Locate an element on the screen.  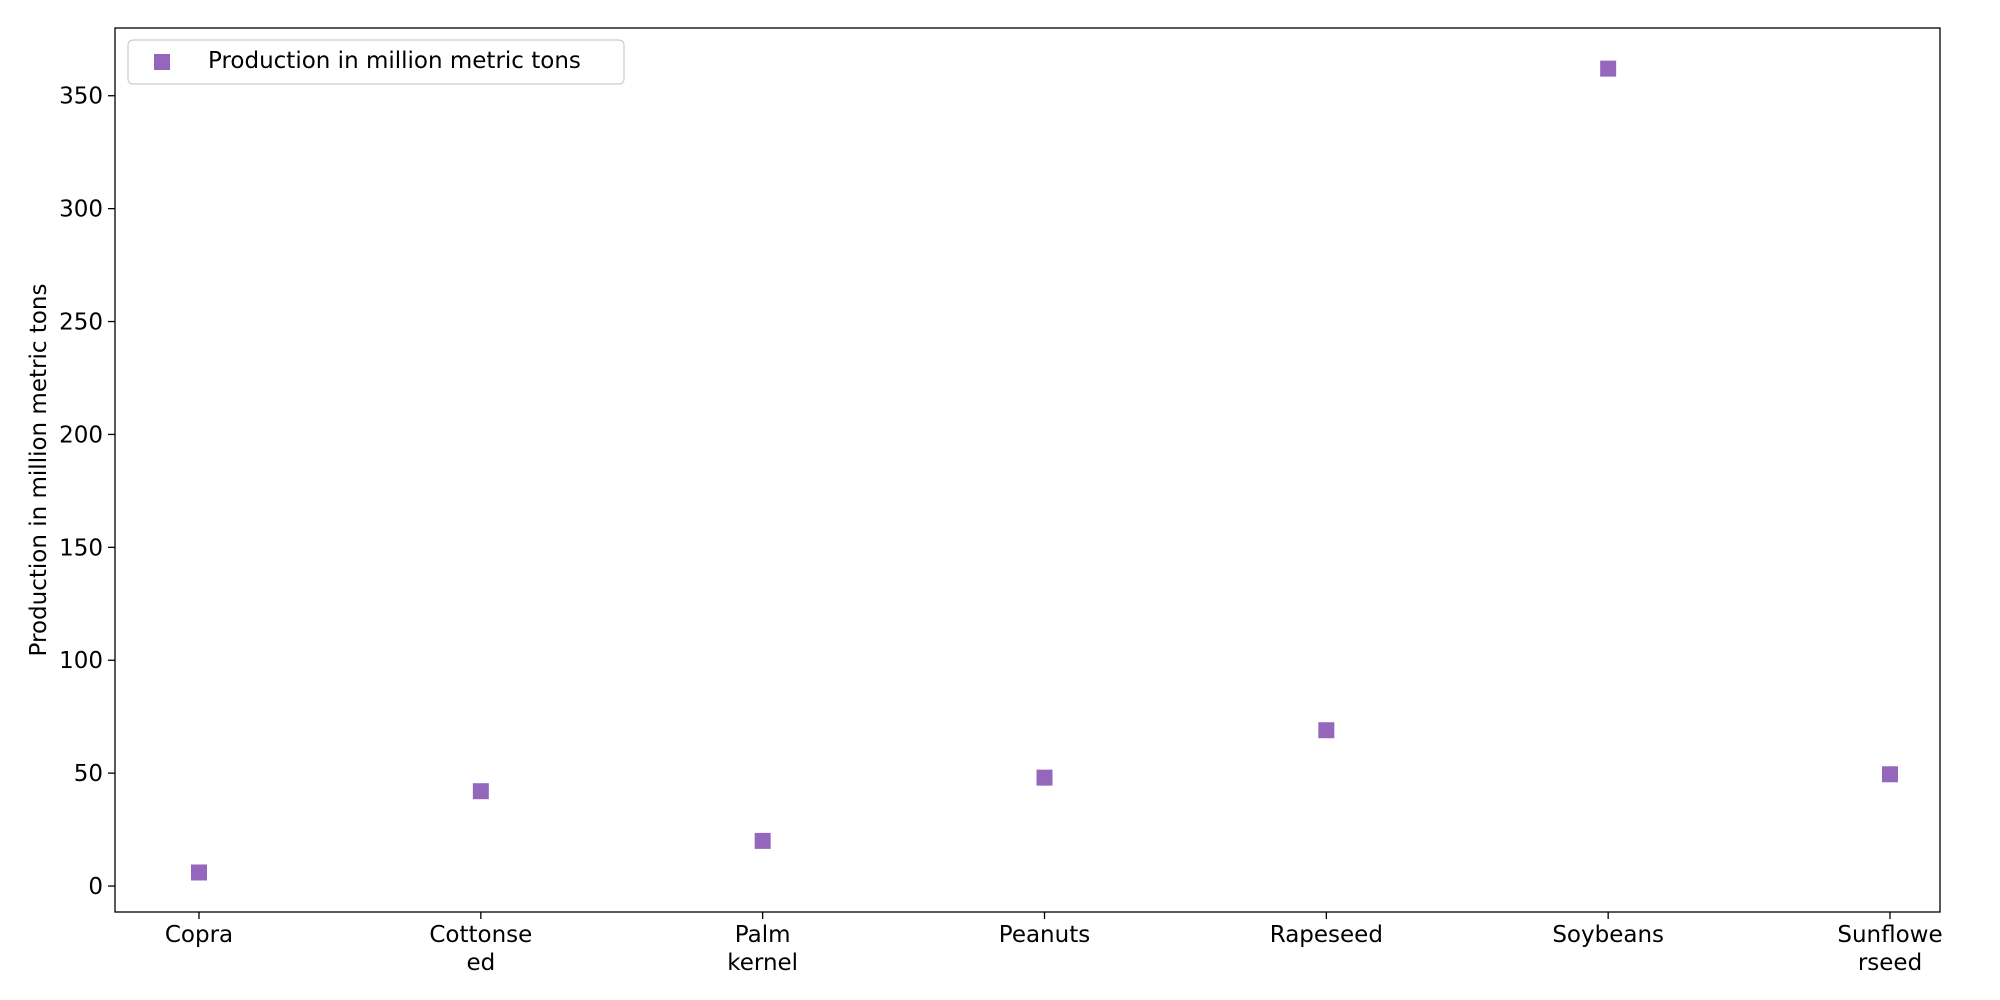
y-tick-label: 350 is located at coordinates (81, 97).